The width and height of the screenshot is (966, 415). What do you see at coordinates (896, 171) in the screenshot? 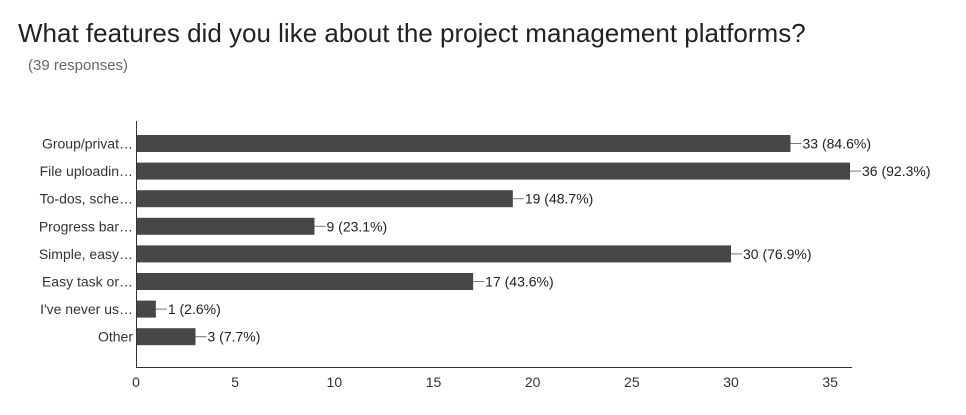
I see `data-label: 36 (92.3%)` at bounding box center [896, 171].